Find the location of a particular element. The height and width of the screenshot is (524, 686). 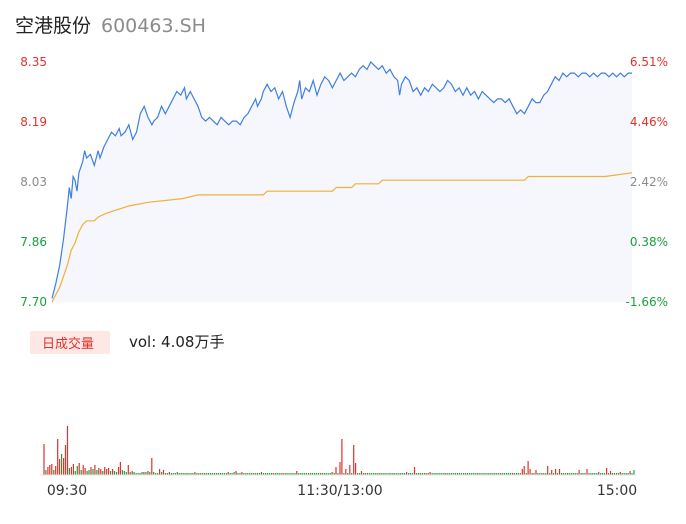

y-tick-left: 8.03 is located at coordinates (33, 182).